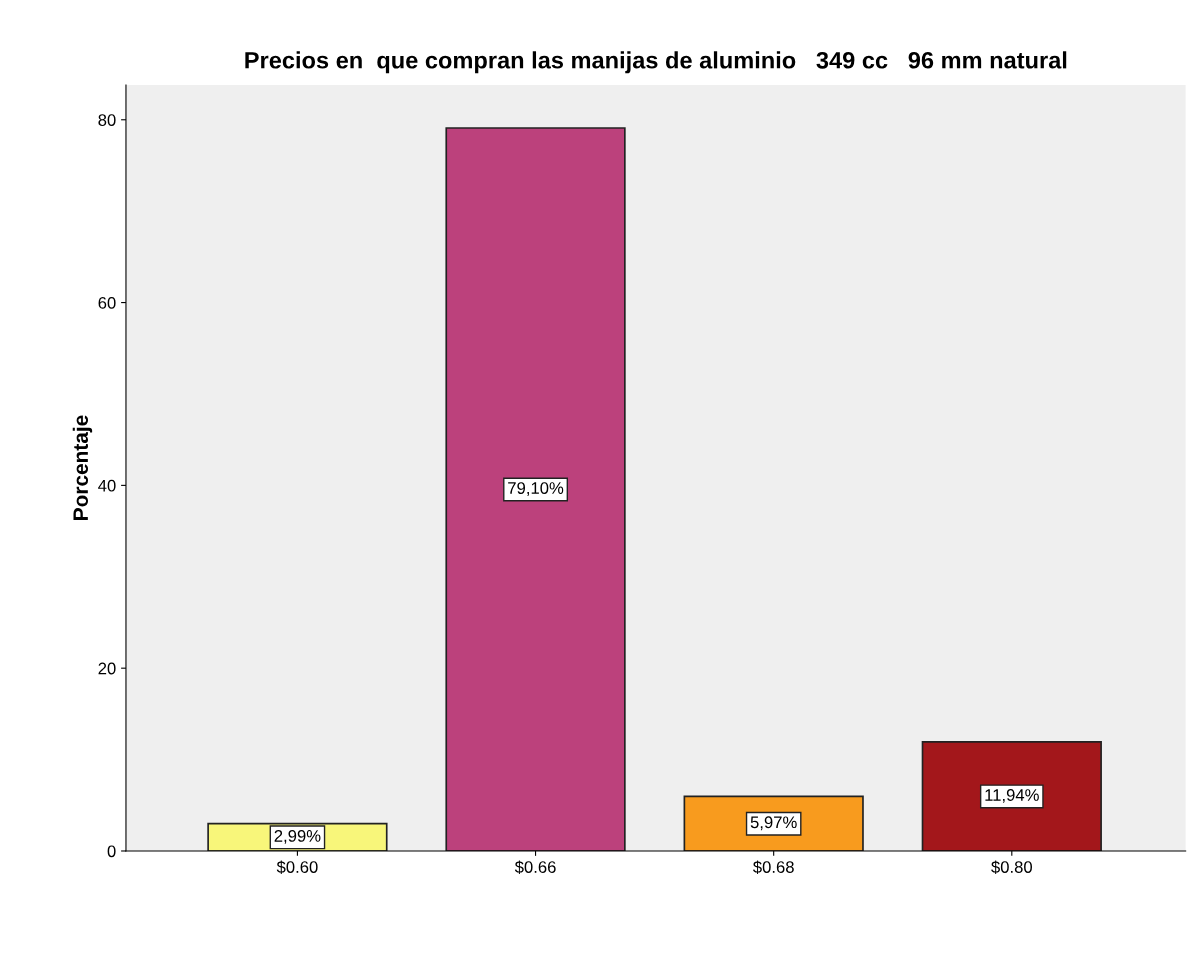 The image size is (1194, 962). What do you see at coordinates (535, 867) in the screenshot?
I see `x-tick-label: $0.66` at bounding box center [535, 867].